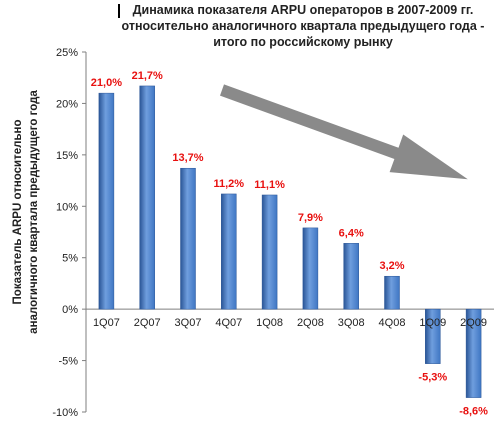 This screenshot has width=500, height=433. I want to click on bar-2Q08, so click(310, 268).